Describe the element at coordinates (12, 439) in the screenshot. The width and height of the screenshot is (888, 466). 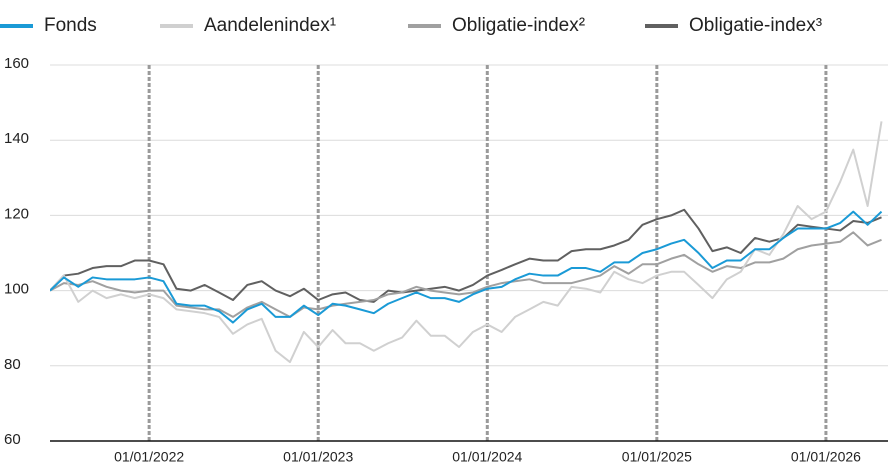
I see `y-tick-label: 60` at that location.